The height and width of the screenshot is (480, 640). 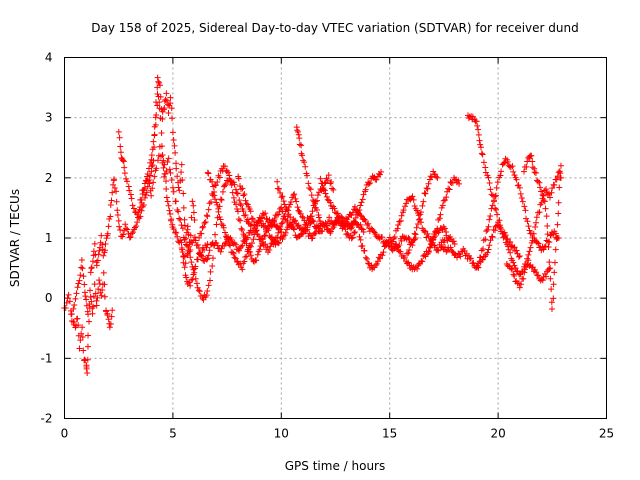 What do you see at coordinates (281, 434) in the screenshot?
I see `x-tick-label: 10` at bounding box center [281, 434].